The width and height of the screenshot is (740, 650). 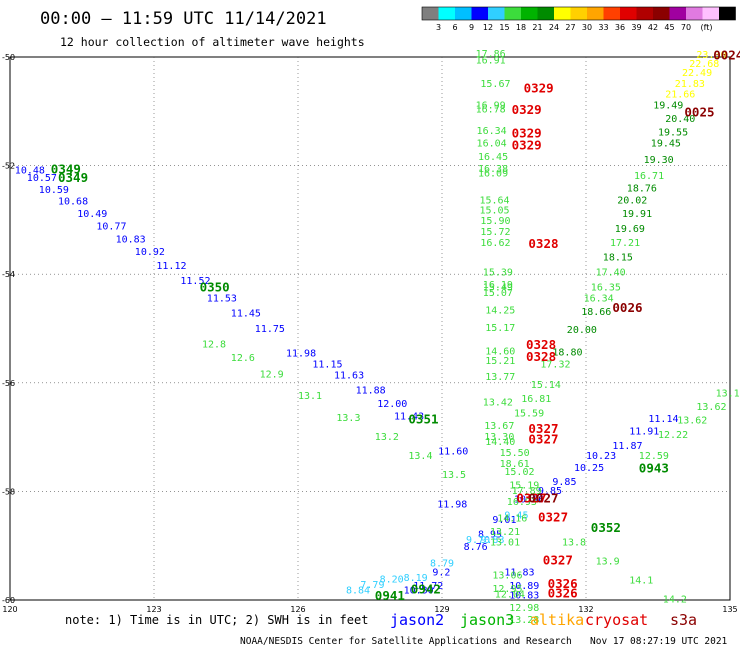 I want to click on swh-point: 19.55, so click(x=673, y=133).